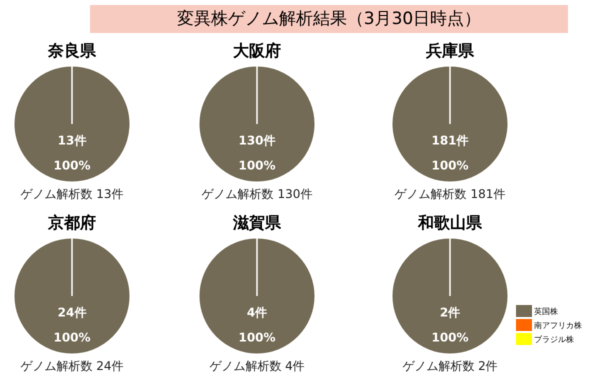 The height and width of the screenshot is (376, 600). Describe the element at coordinates (71, 51) in the screenshot. I see `chart-title: 奈良県` at that location.